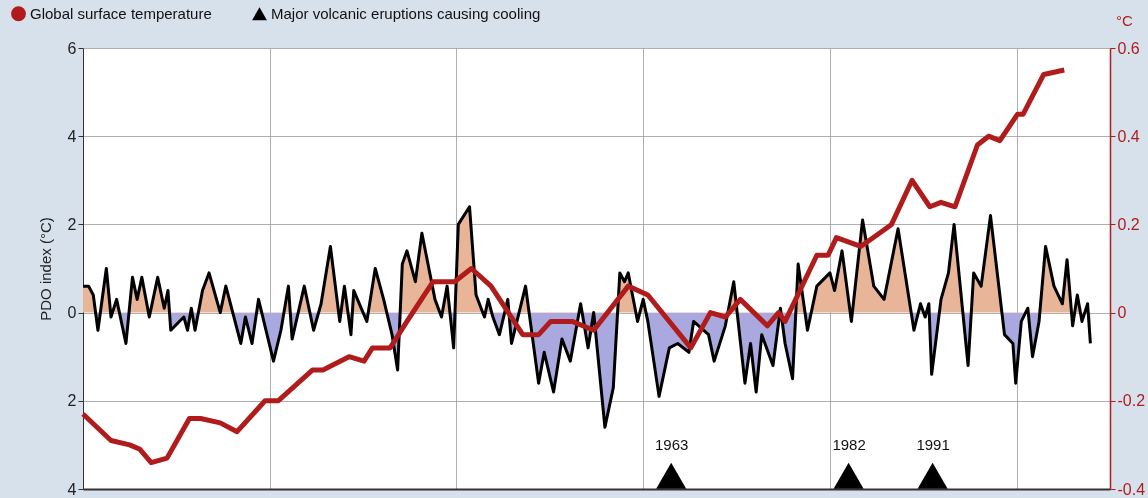 This screenshot has height=498, width=1148. Describe the element at coordinates (1128, 136) in the screenshot. I see `y2-tick-label: 0.4` at that location.